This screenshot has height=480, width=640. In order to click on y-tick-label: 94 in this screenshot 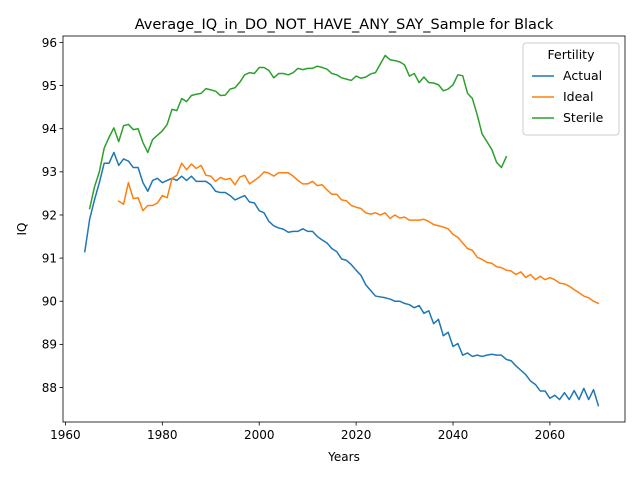, I will do `click(49, 129)`.